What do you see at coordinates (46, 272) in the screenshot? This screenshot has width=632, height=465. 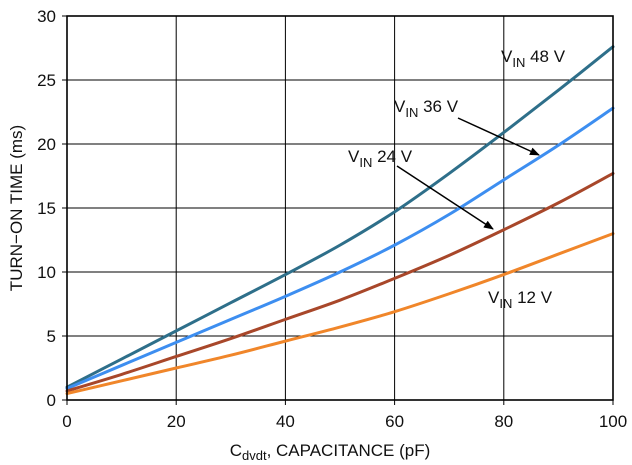 I see `y-tick-label-10: 10` at bounding box center [46, 272].